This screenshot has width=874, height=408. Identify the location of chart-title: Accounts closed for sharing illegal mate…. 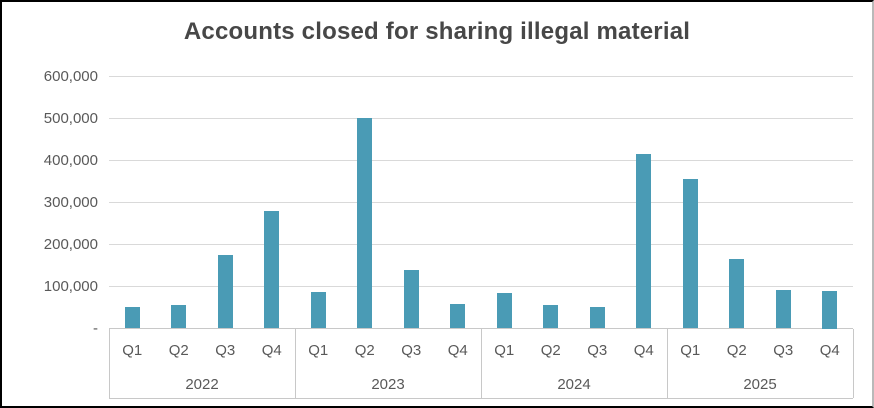
(437, 31).